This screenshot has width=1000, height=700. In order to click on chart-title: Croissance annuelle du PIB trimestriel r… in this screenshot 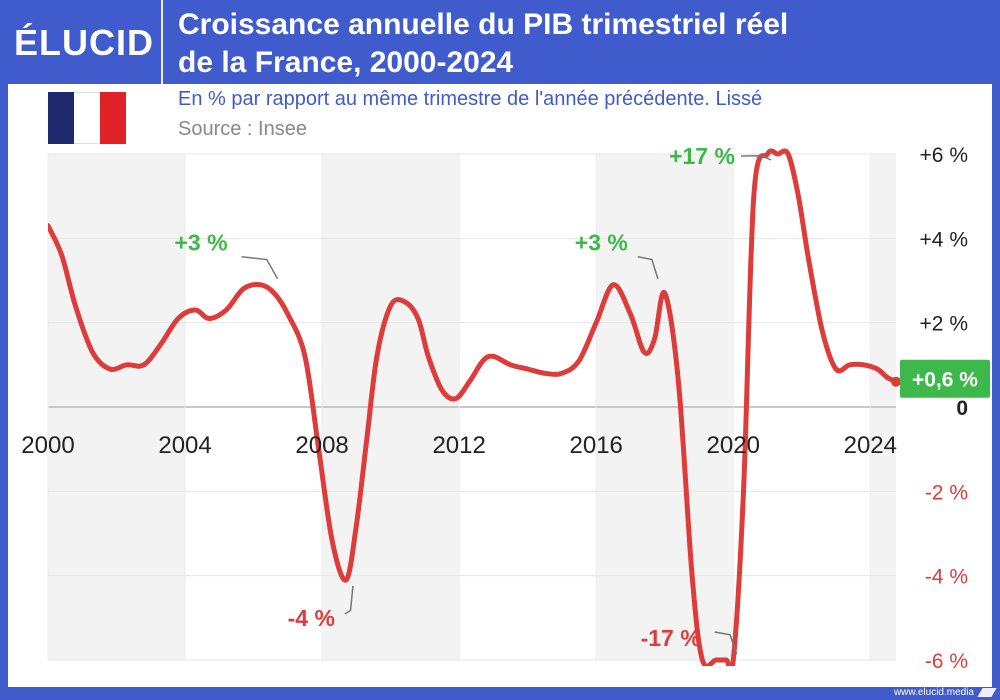, I will do `click(578, 44)`.